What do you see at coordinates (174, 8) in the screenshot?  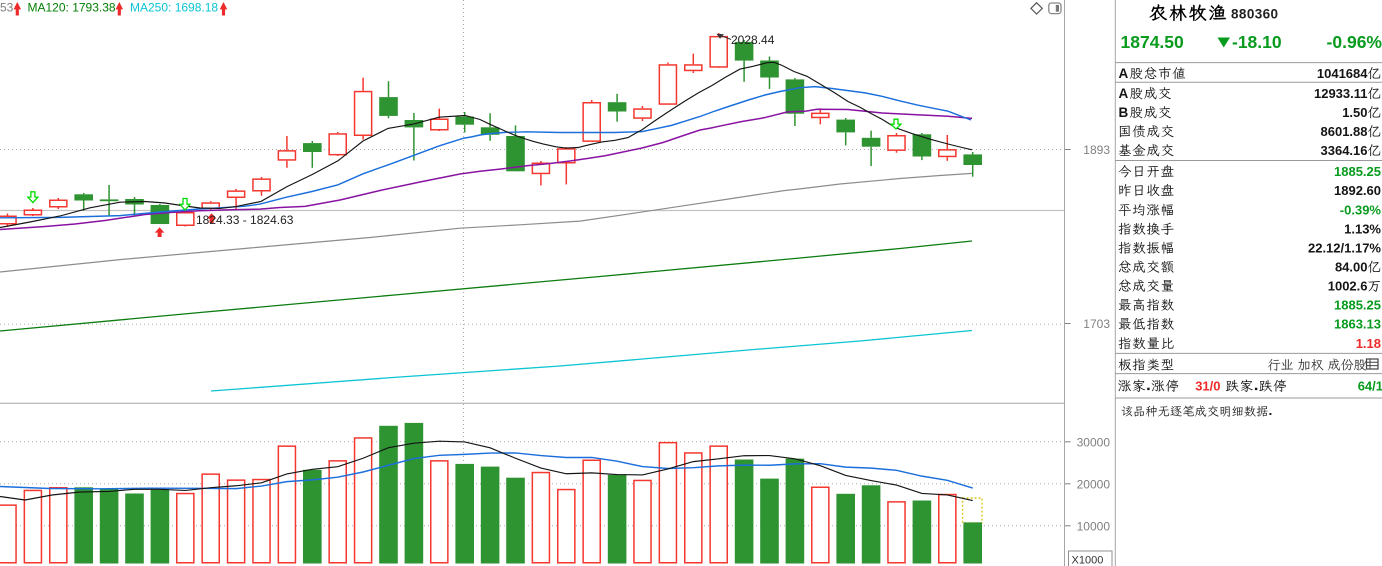 I see `svg-text: MA250: 1698.18` at bounding box center [174, 8].